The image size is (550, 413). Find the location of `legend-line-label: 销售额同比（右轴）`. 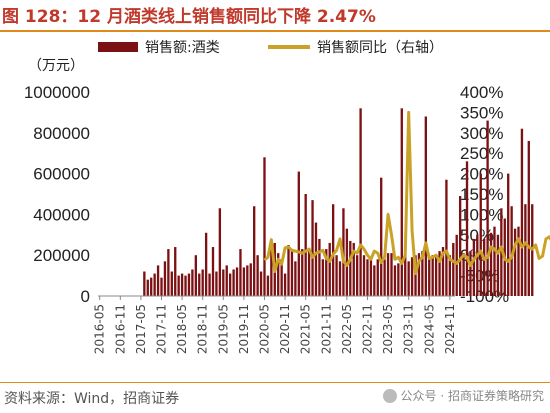

legend-line-label: 销售额同比（右轴） is located at coordinates (380, 48).